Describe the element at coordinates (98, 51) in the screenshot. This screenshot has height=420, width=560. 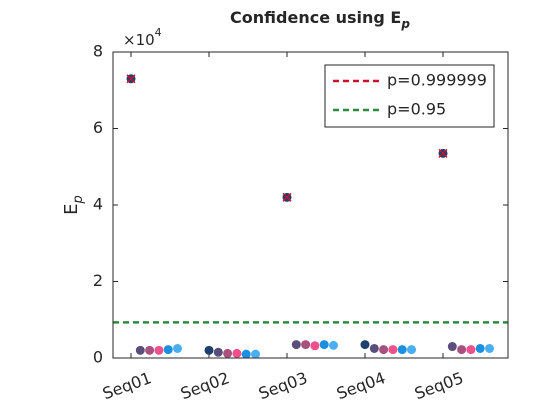
I see `y-tick-label: 8` at that location.